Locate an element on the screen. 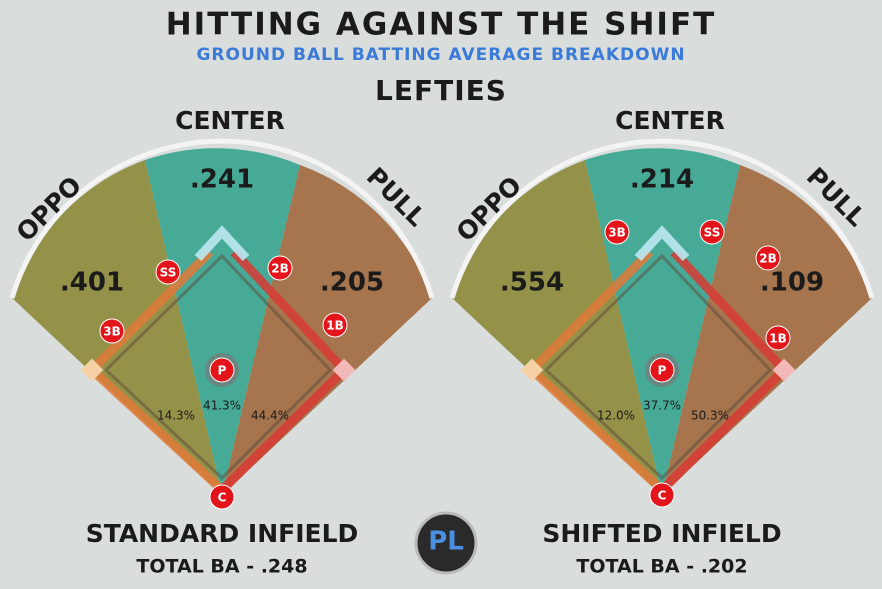  infield-name: STANDARD INFIELD is located at coordinates (222, 533).